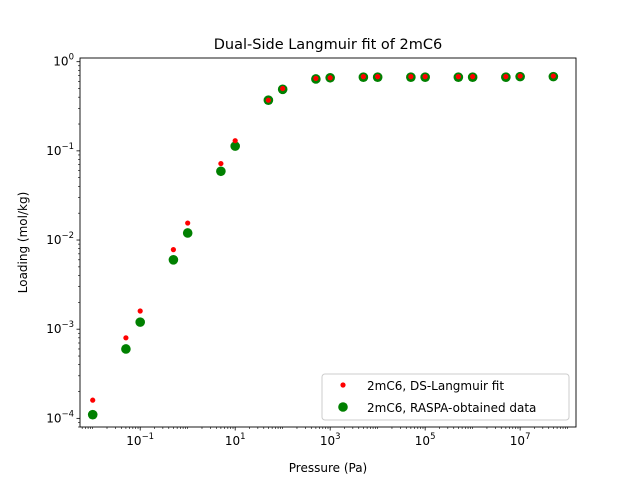 The width and height of the screenshot is (640, 480). I want to click on y-tick-label: 10⁰, so click(63, 61).